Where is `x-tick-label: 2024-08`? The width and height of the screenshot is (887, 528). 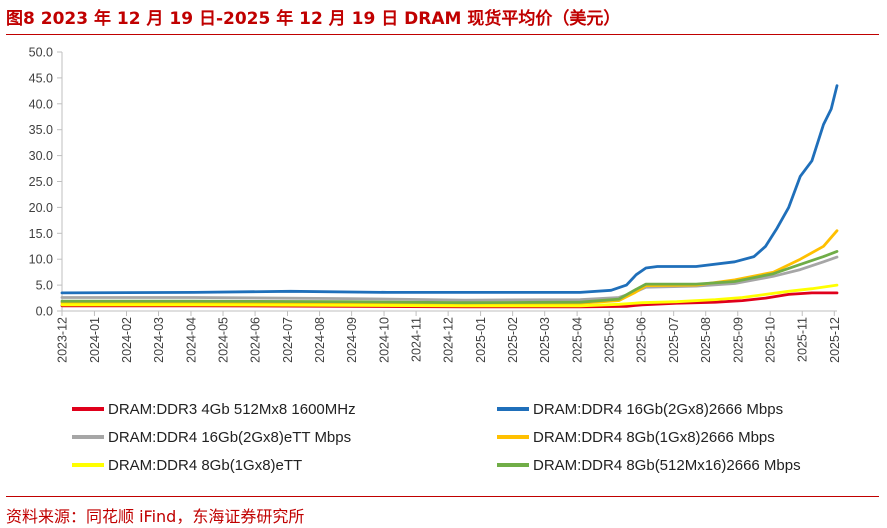 x-tick-label: 2024-08 is located at coordinates (320, 340).